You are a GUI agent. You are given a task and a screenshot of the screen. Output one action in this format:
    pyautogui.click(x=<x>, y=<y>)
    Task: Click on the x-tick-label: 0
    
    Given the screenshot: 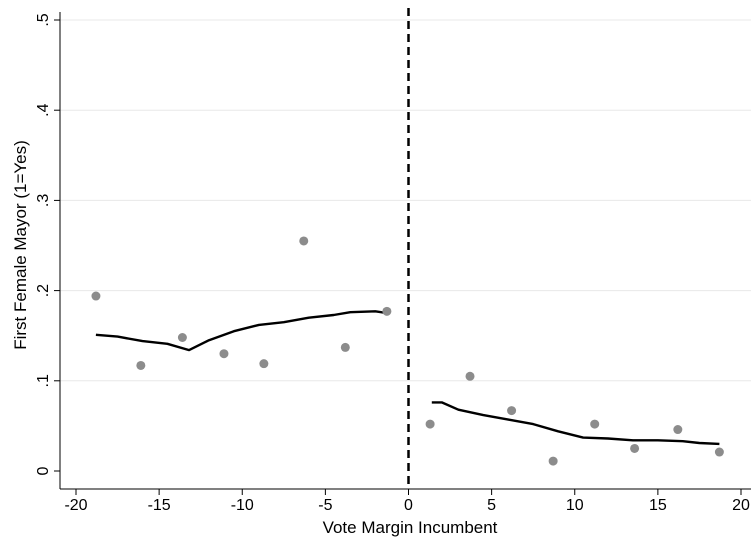 What is the action you would take?
    pyautogui.click(x=408, y=505)
    